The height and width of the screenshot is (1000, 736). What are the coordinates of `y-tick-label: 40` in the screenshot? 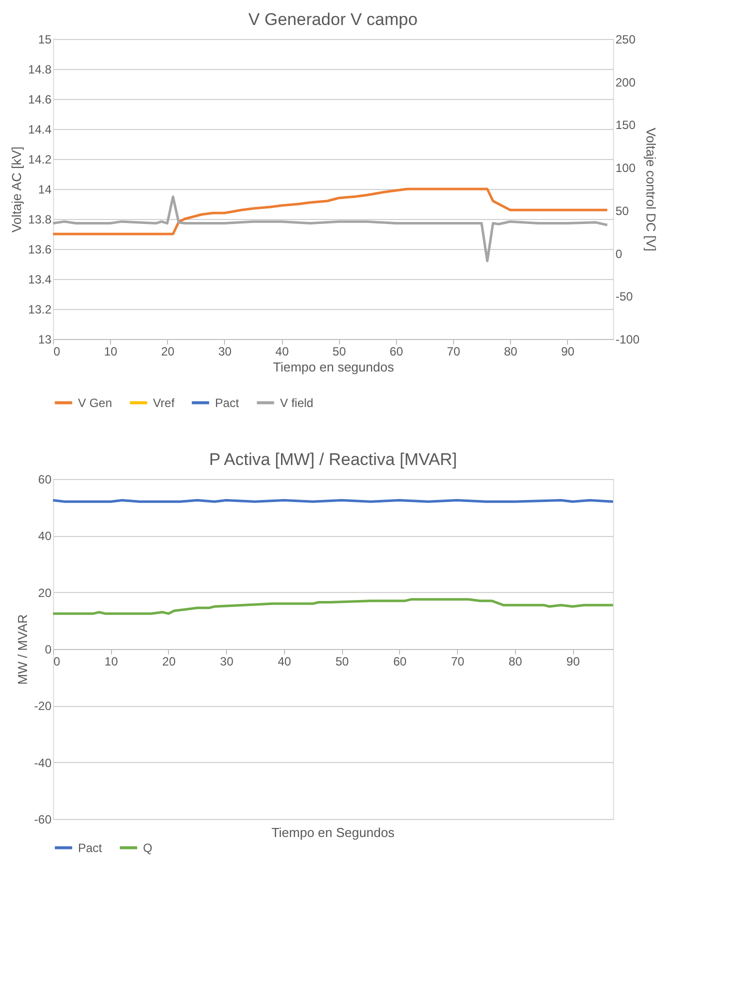 It's located at (45, 536).